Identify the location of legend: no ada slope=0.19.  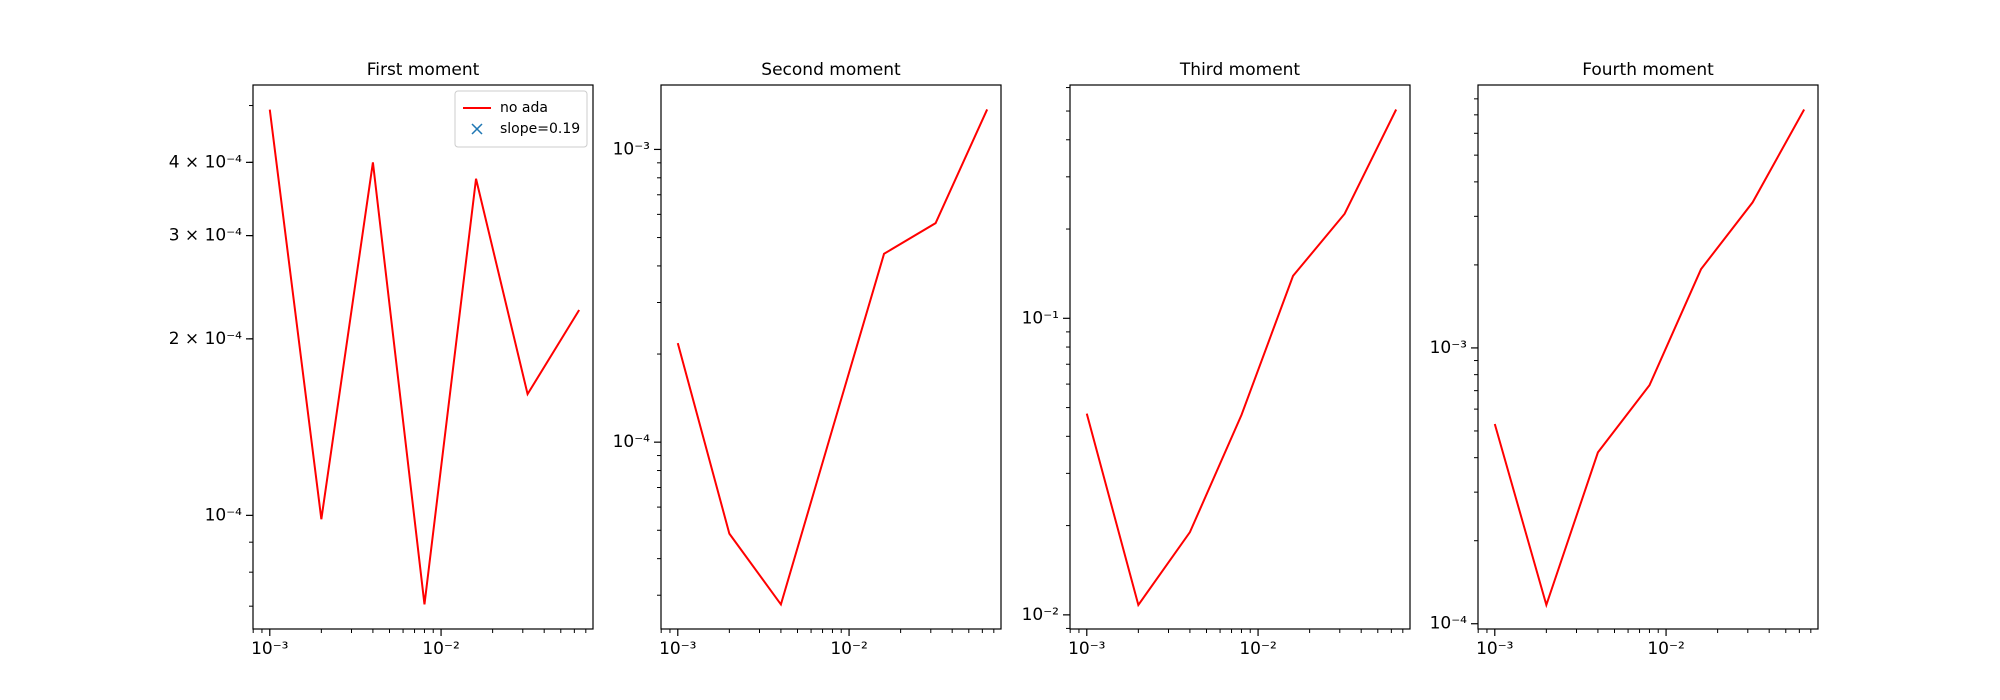
(521, 119).